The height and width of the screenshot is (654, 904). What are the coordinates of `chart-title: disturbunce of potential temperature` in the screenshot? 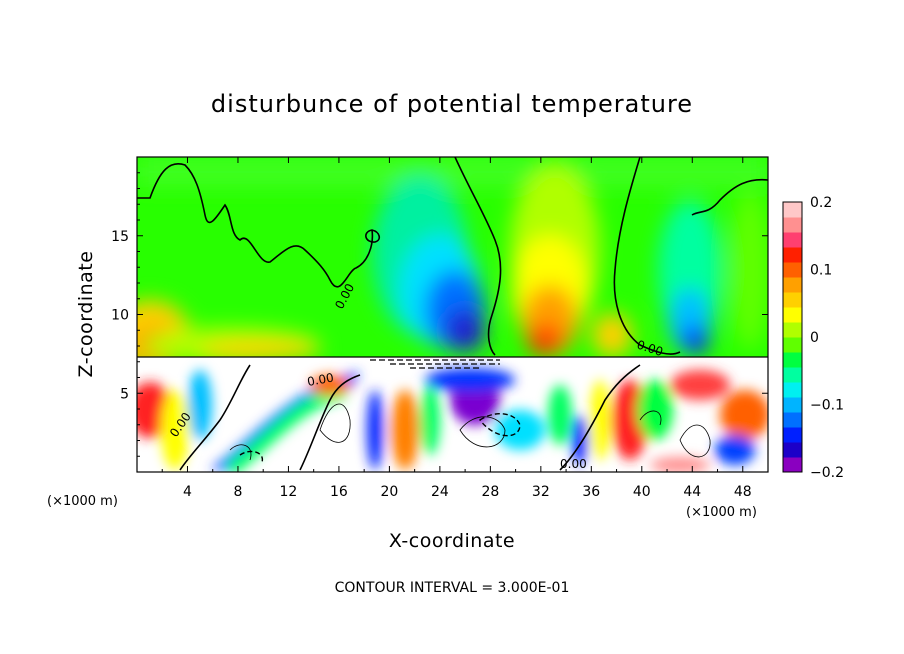 It's located at (452, 104).